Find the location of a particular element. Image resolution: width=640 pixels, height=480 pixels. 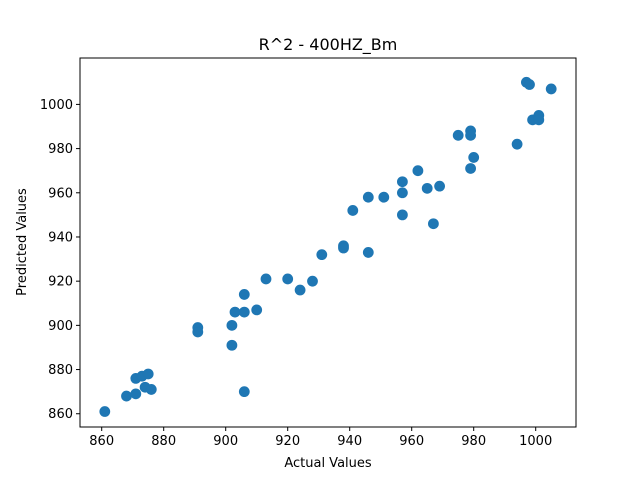

x-tick-label-980: 980 is located at coordinates (473, 441).